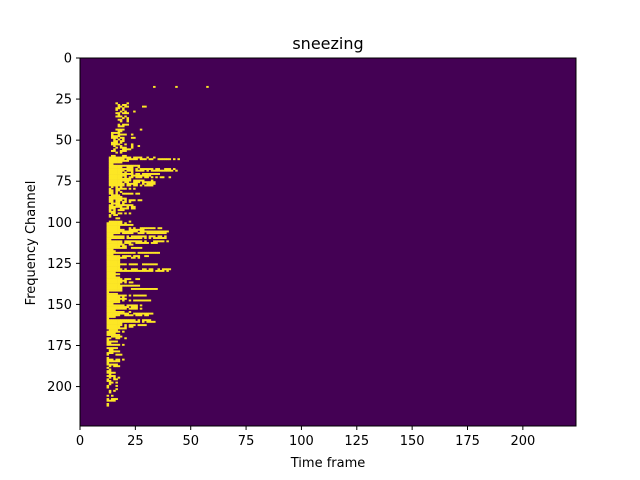 The width and height of the screenshot is (640, 480). Describe the element at coordinates (190, 441) in the screenshot. I see `x-tick-label: 50` at that location.